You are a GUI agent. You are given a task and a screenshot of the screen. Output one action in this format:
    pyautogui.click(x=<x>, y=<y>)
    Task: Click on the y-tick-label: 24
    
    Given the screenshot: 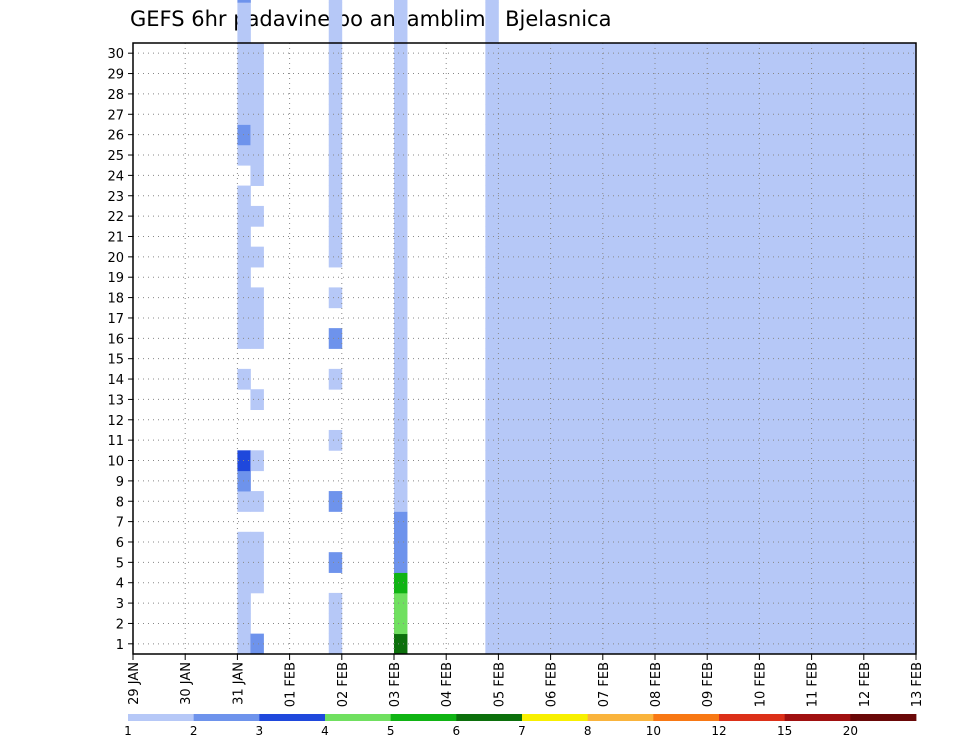 What is the action you would take?
    pyautogui.click(x=115, y=176)
    